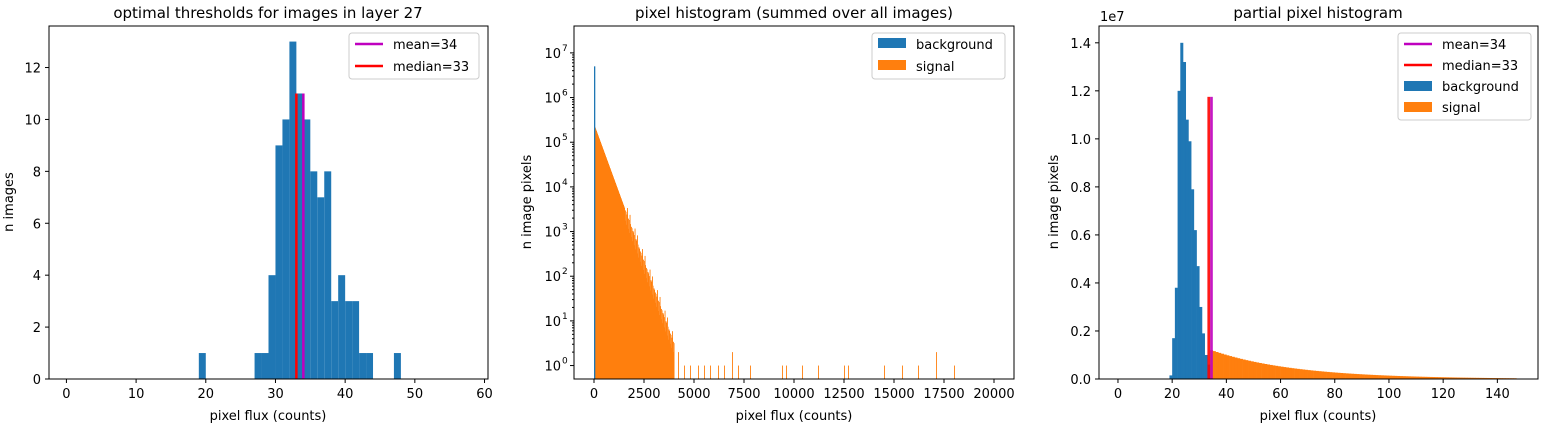 Image resolution: width=1543 pixels, height=425 pixels. Describe the element at coordinates (1464, 76) in the screenshot. I see `legend: mean=34 median=33 background signal` at that location.